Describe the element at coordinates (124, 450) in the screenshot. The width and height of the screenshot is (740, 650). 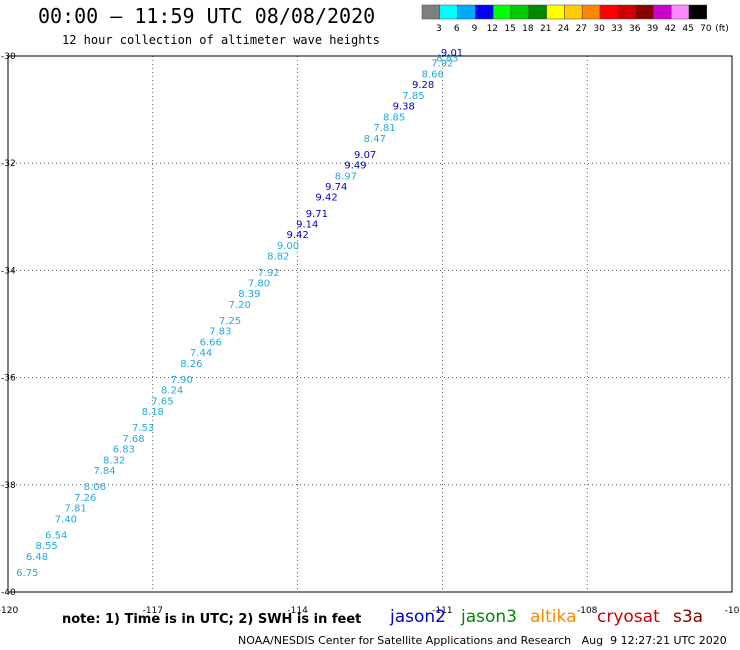
I see `wave-height-value: 6.83` at that location.